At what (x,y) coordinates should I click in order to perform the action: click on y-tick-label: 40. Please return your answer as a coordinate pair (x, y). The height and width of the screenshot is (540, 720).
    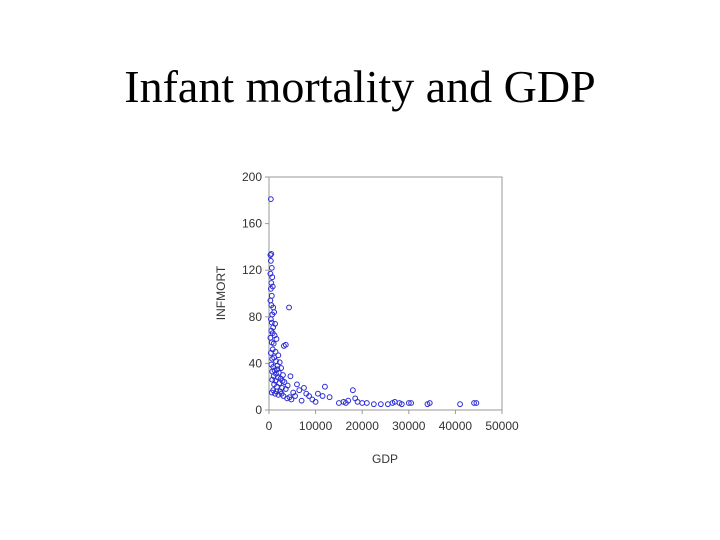
    Looking at the image, I should click on (256, 363).